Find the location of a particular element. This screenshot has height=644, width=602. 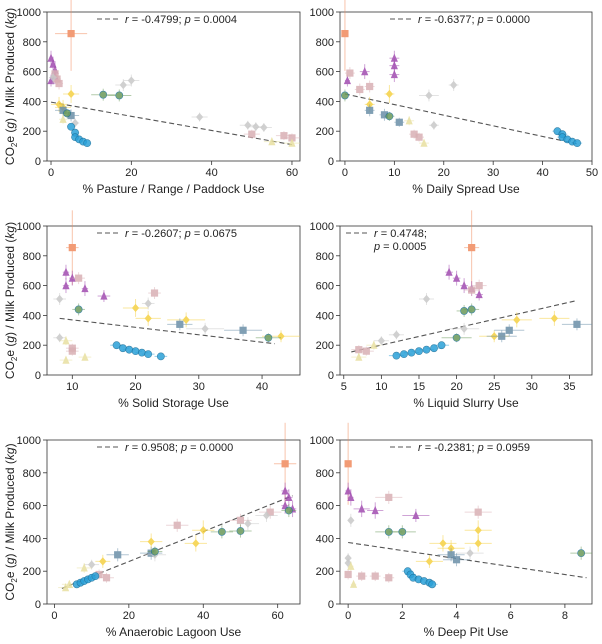

annotation-text: p = 0.0005 is located at coordinates (399, 247).